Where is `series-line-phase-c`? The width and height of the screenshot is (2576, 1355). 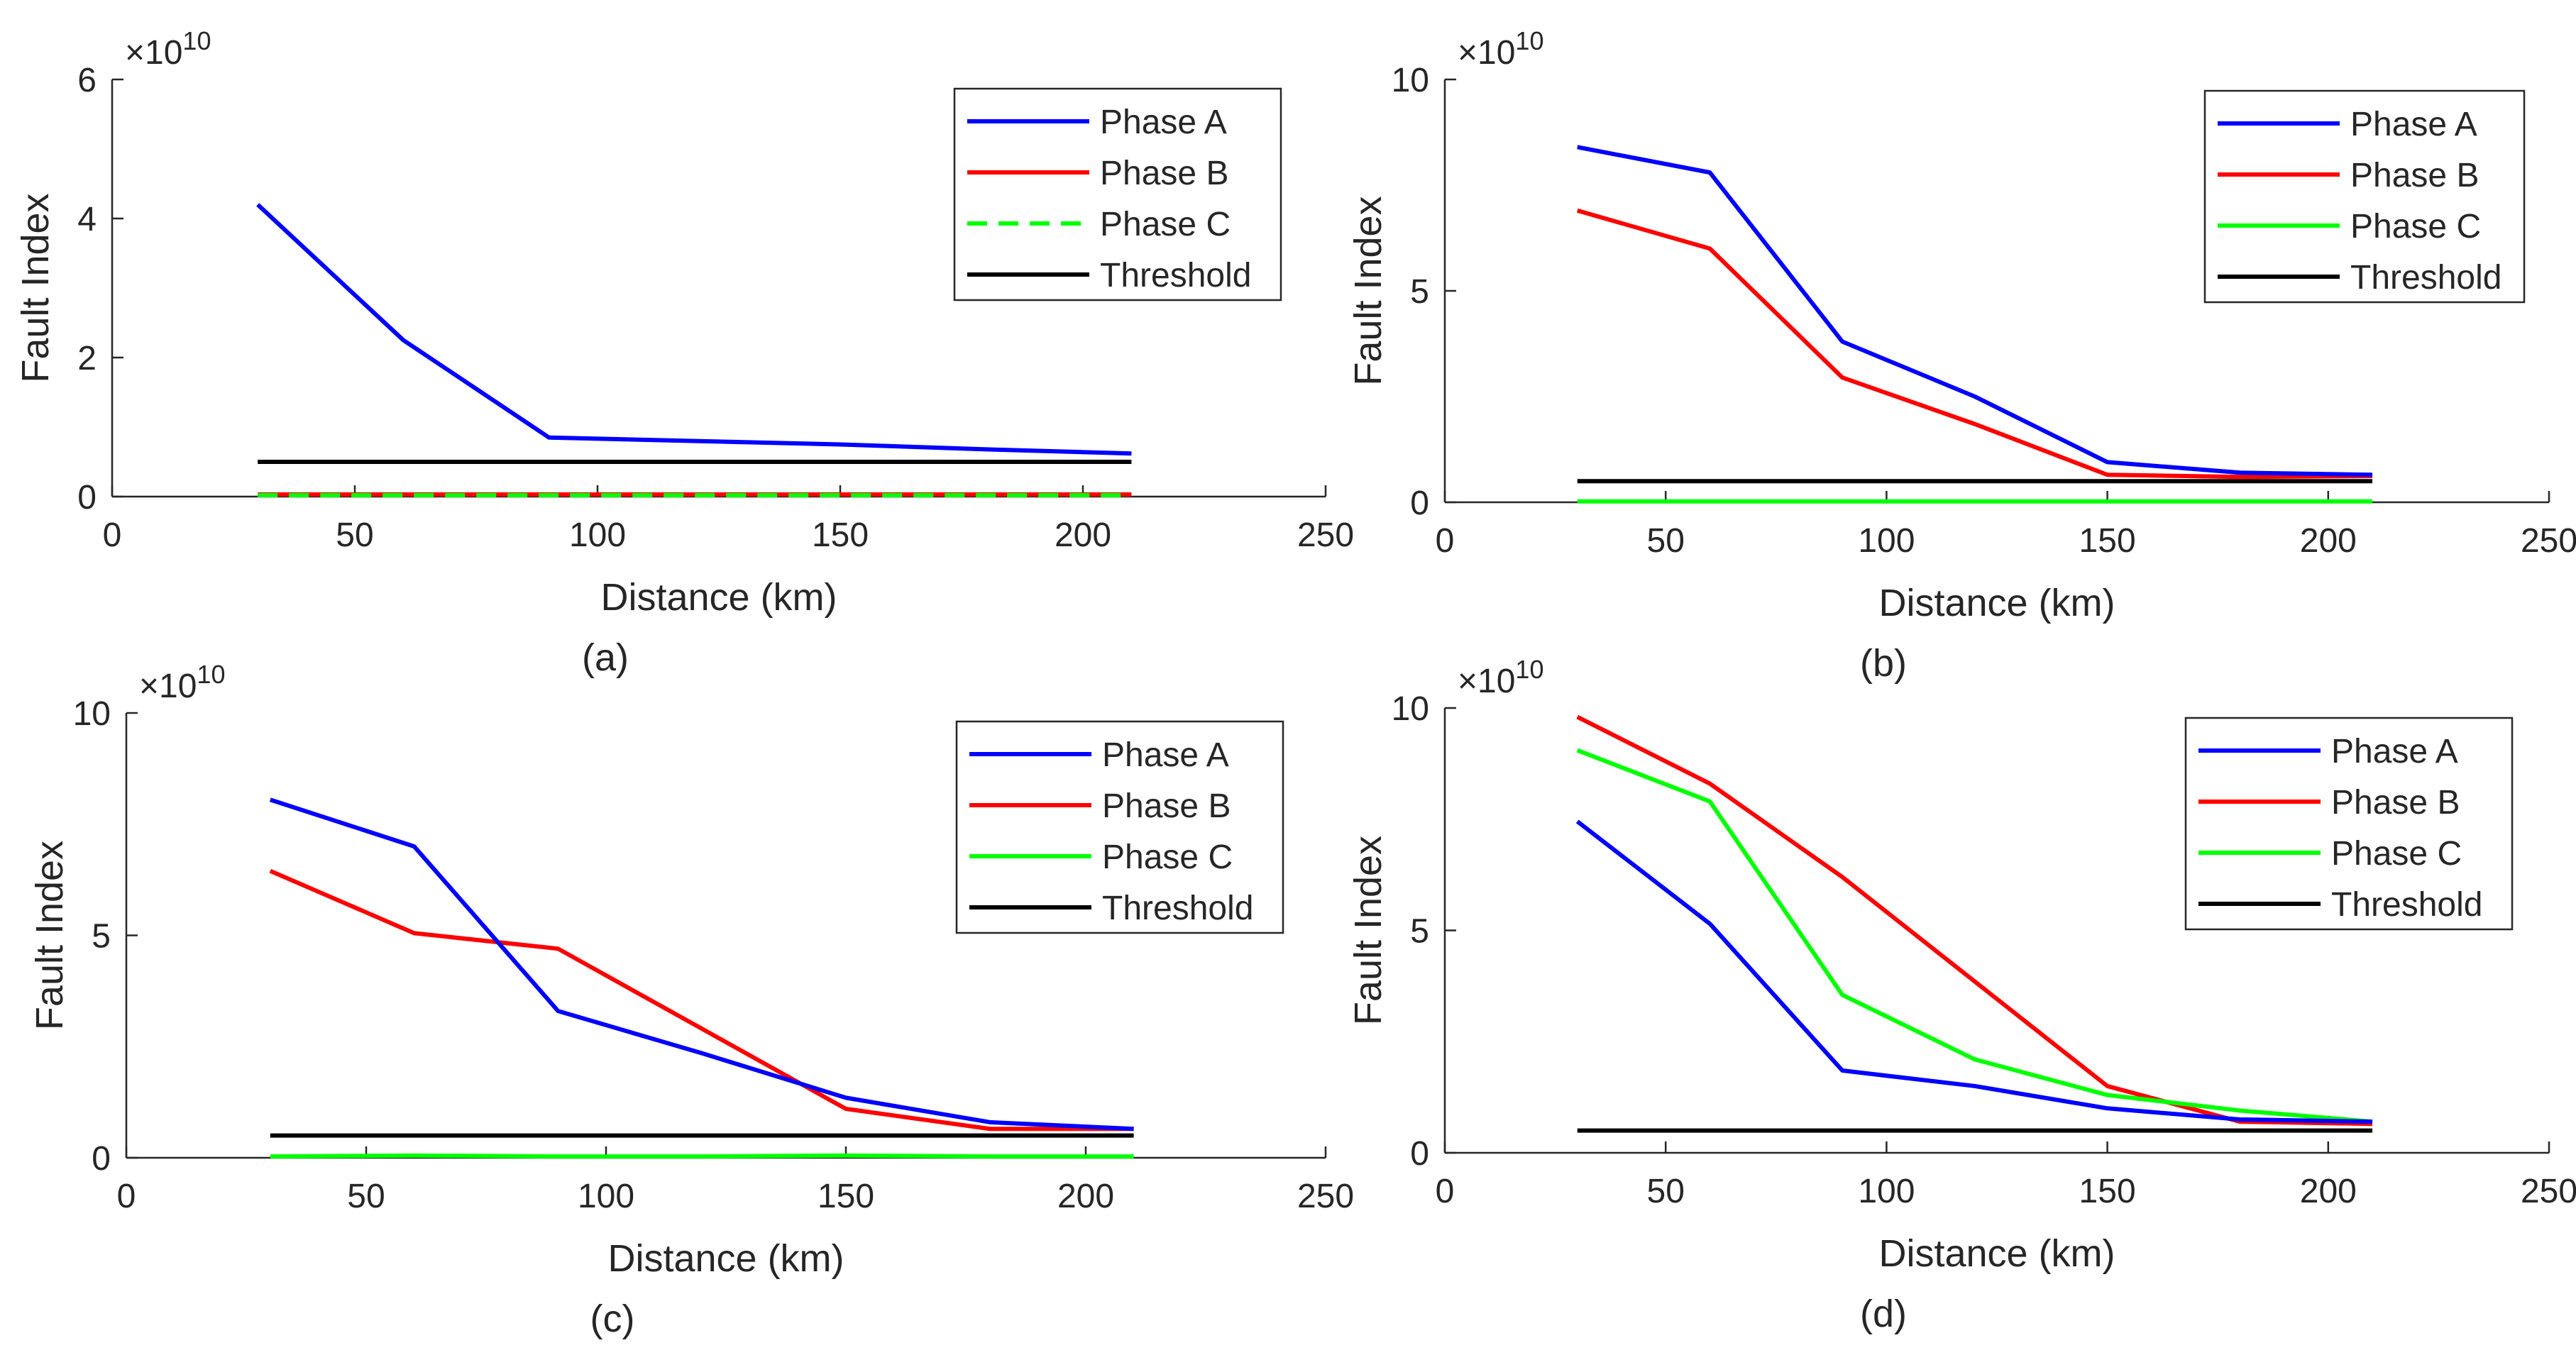 series-line-phase-c is located at coordinates (1974, 936).